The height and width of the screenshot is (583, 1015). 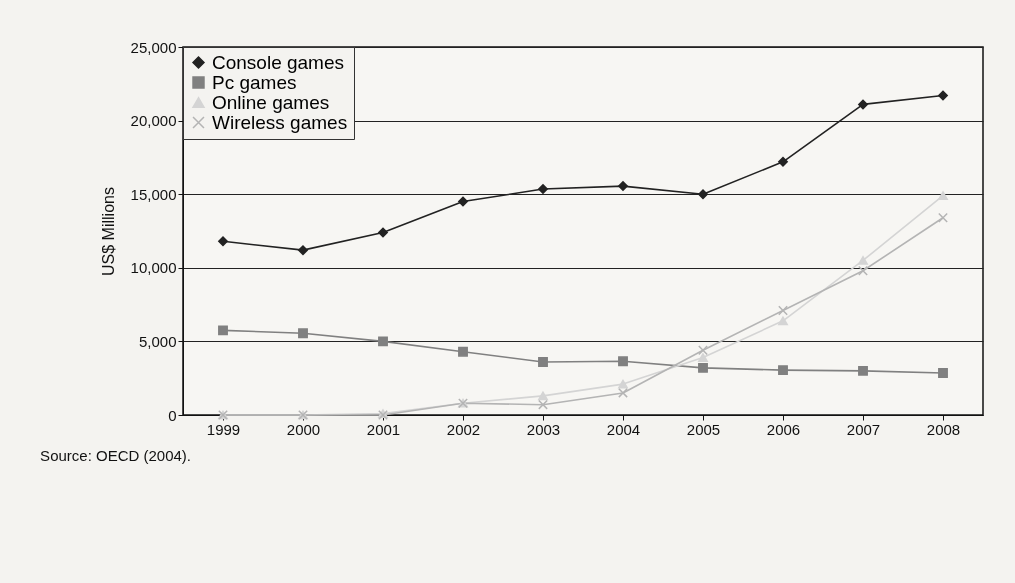 What do you see at coordinates (153, 121) in the screenshot?
I see `y-tick-label: 20,000` at bounding box center [153, 121].